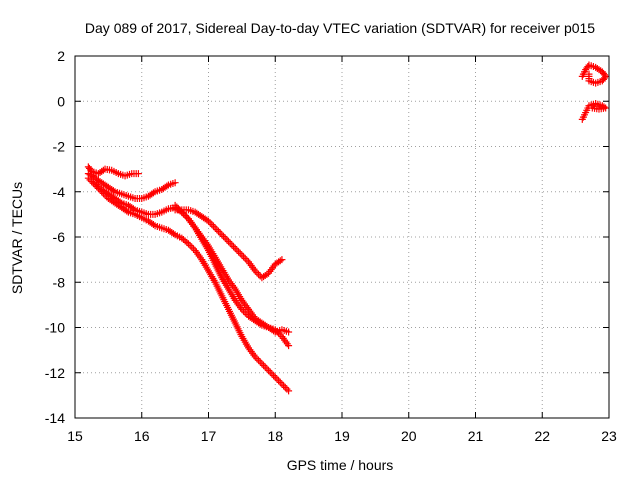  What do you see at coordinates (340, 465) in the screenshot?
I see `x-axis-label: GPS time / hours` at bounding box center [340, 465].